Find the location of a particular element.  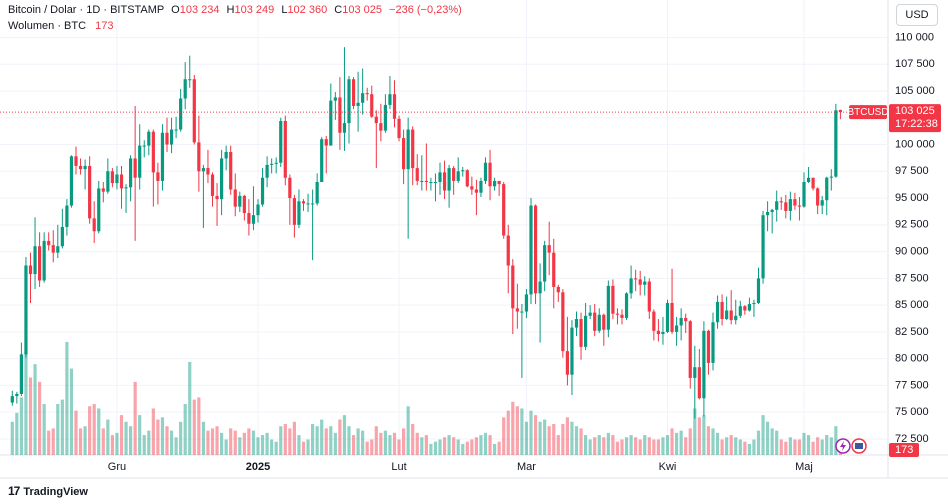

x-tick-label: Mar is located at coordinates (526, 467).